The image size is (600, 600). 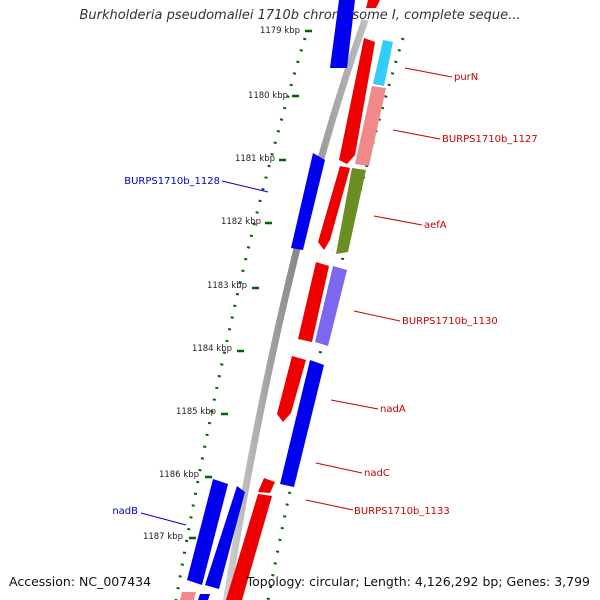 What do you see at coordinates (212, 349) in the screenshot?
I see `kbp-label: 1184 kbp` at bounding box center [212, 349].